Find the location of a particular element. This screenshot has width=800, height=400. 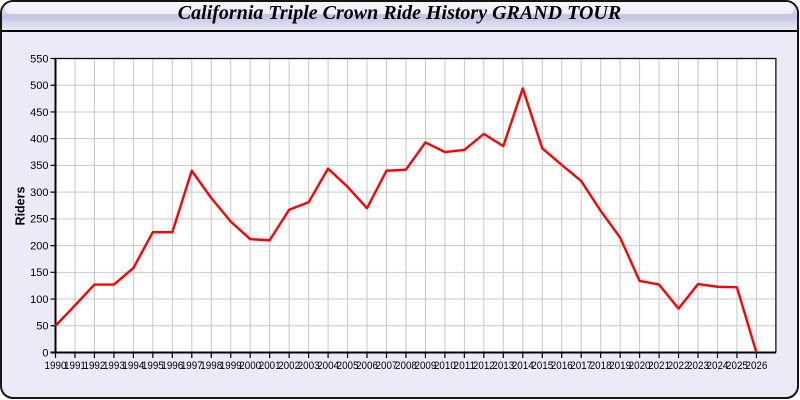

svg-text: 1990 is located at coordinates (56, 366).